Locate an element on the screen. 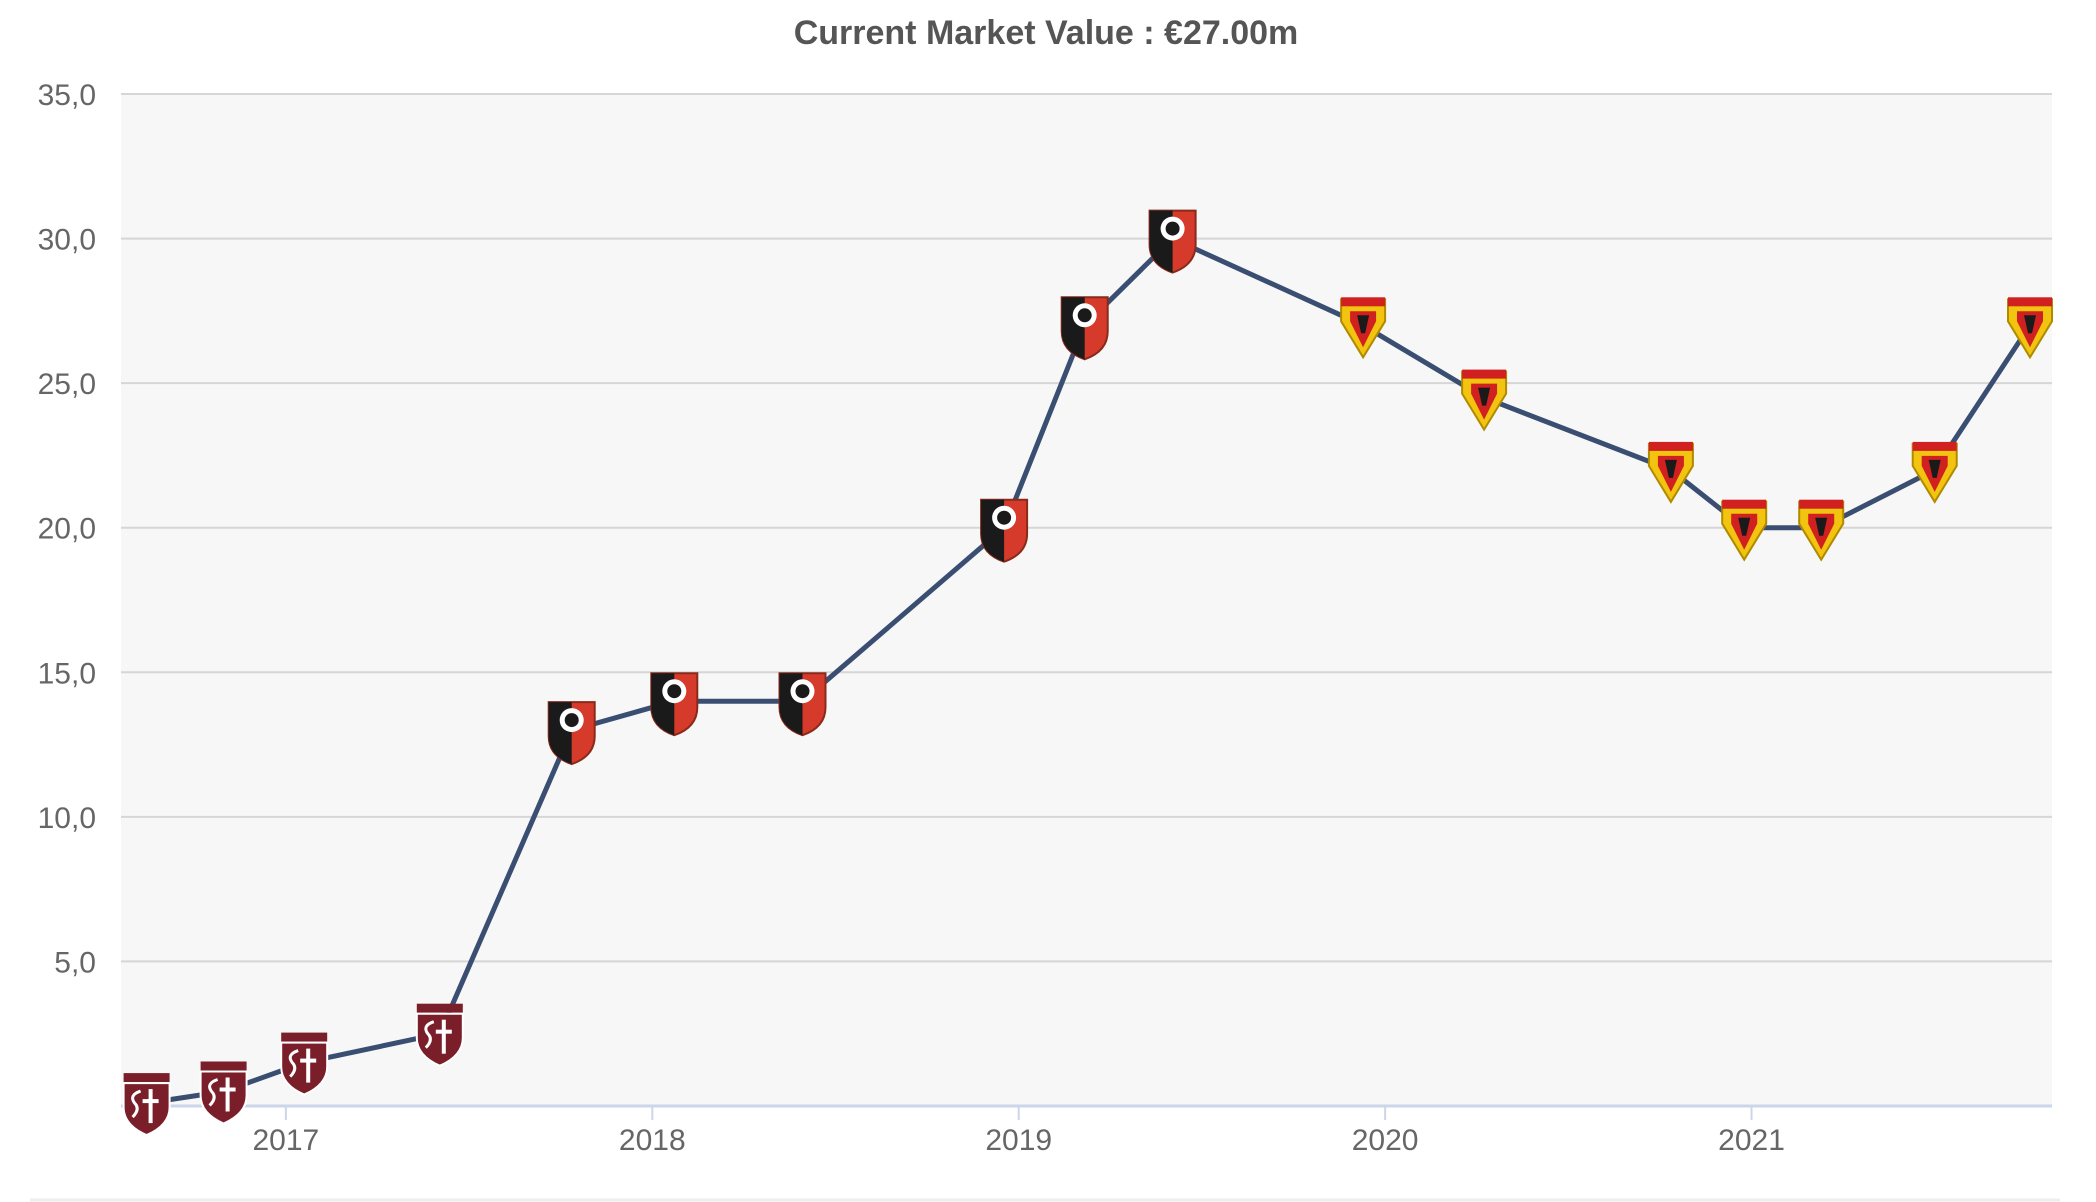 Image resolution: width=2096 pixels, height=1202 pixels. y-tick-label: 20,0 is located at coordinates (67, 529).